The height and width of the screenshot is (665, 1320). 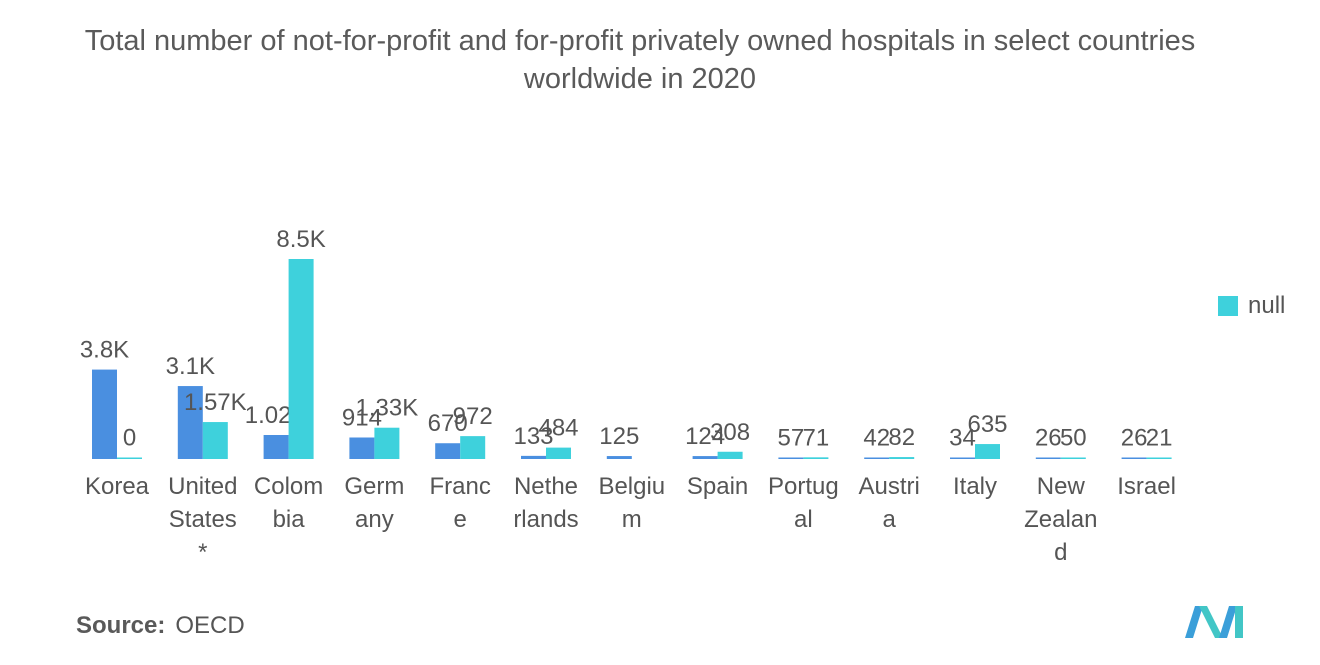 I want to click on x-tick-label: rlands, so click(x=545, y=519).